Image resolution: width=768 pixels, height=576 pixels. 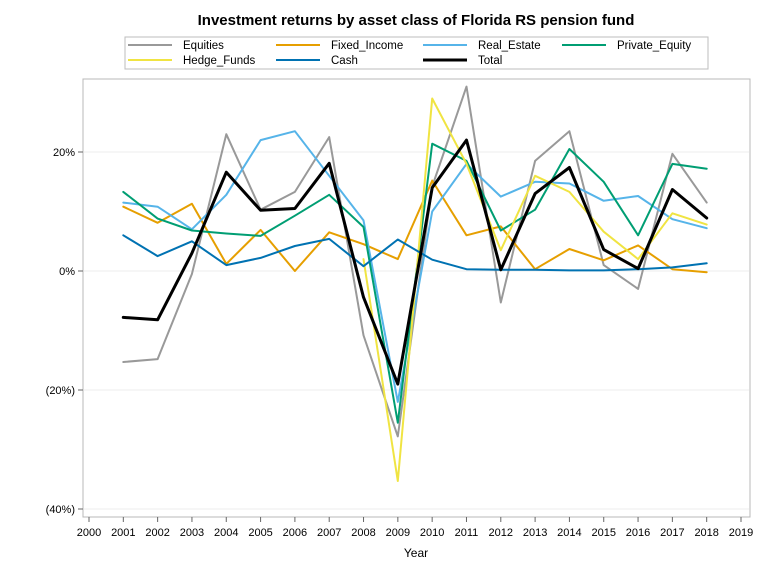 What do you see at coordinates (569, 533) in the screenshot?
I see `x-tick-label: 2014` at bounding box center [569, 533].